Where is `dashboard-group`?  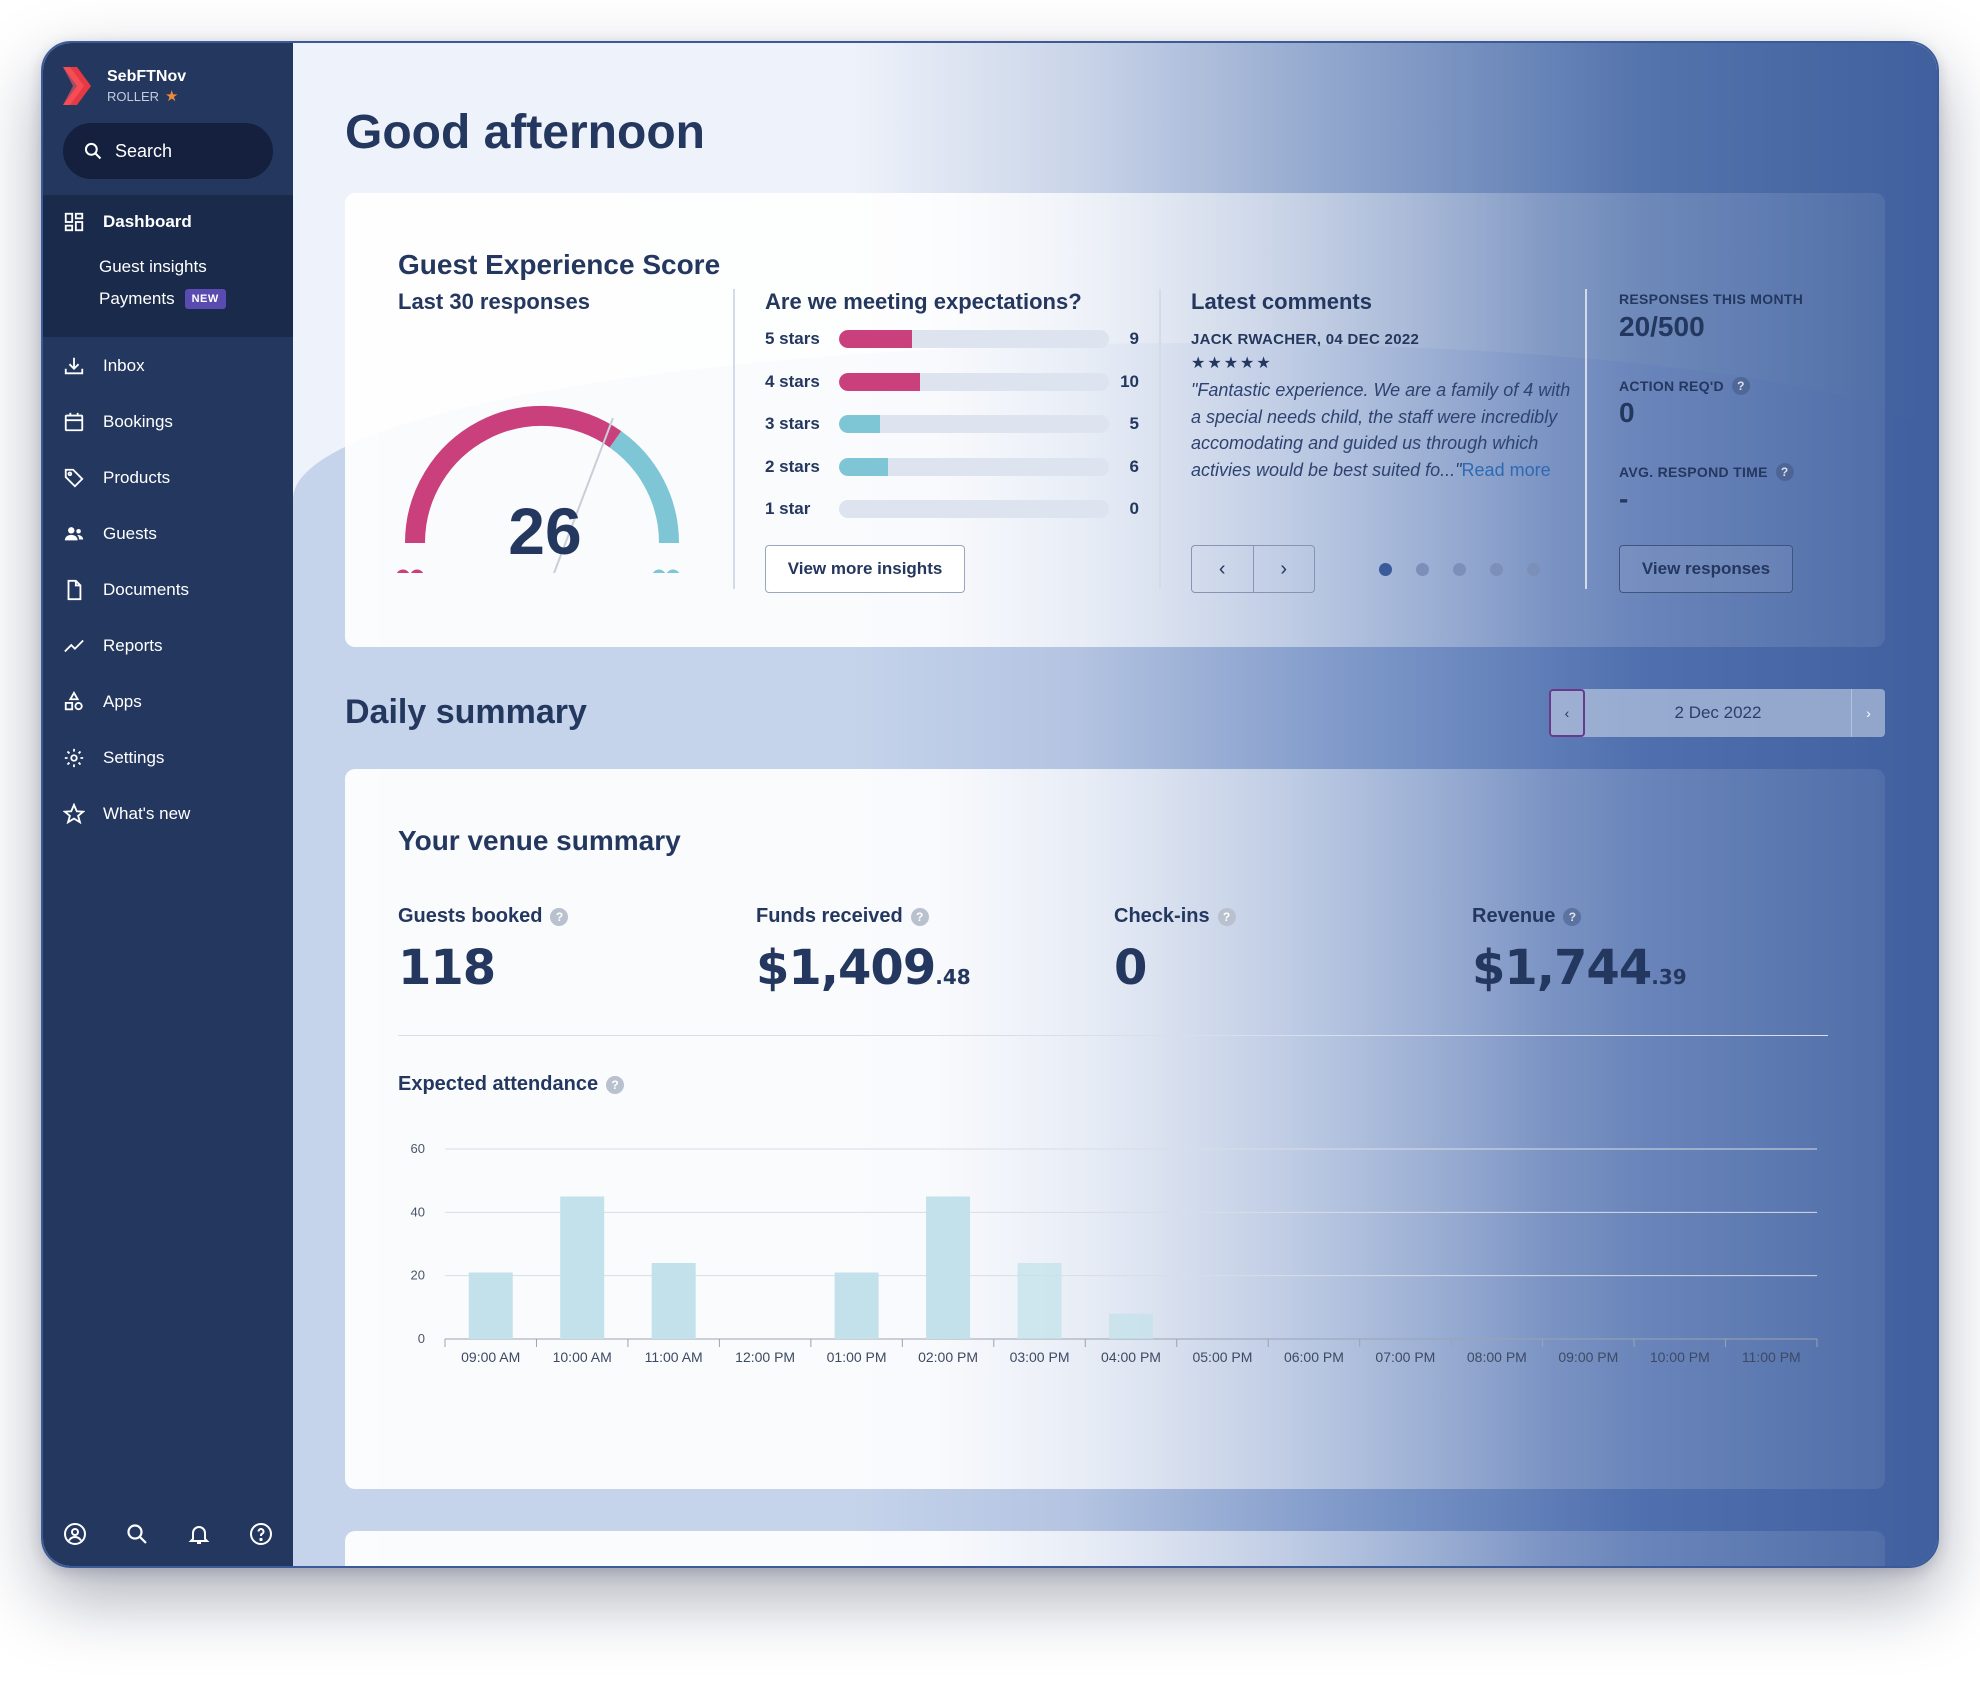
dashboard-group is located at coordinates (168, 266).